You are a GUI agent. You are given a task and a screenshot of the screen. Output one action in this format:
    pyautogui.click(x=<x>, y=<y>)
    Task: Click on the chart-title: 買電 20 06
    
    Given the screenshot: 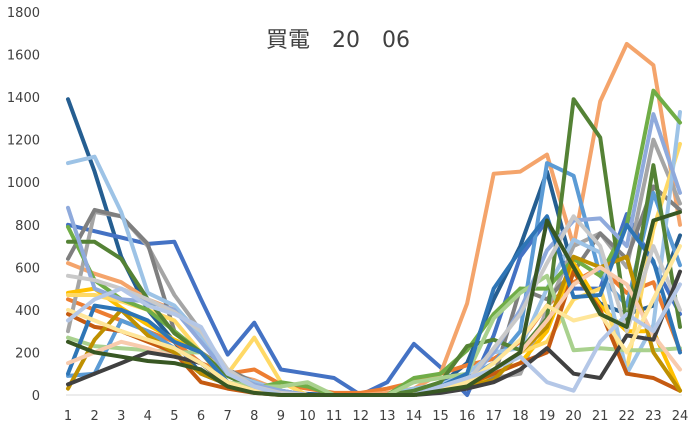 What is the action you would take?
    pyautogui.click(x=338, y=40)
    